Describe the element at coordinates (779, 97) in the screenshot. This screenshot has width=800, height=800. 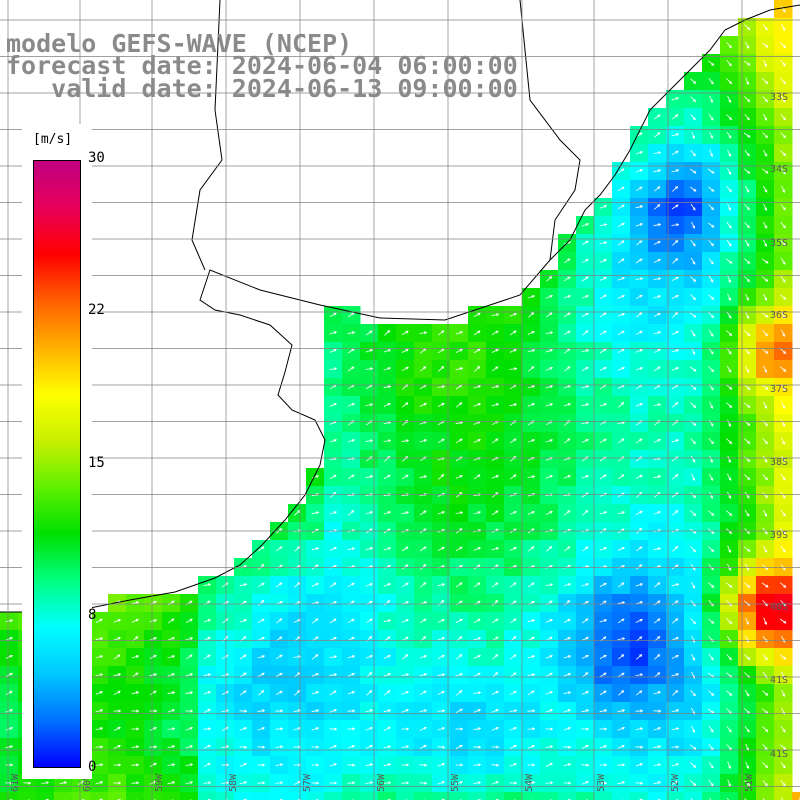
I see `latitude-label: 33S` at that location.